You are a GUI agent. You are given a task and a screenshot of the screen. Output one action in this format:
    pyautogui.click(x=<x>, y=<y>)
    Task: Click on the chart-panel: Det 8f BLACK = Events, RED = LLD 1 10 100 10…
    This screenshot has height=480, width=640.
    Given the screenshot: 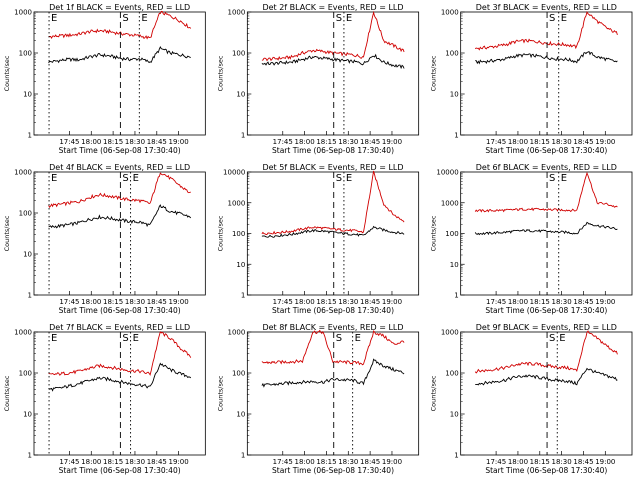 What is the action you would take?
    pyautogui.click(x=318, y=399)
    